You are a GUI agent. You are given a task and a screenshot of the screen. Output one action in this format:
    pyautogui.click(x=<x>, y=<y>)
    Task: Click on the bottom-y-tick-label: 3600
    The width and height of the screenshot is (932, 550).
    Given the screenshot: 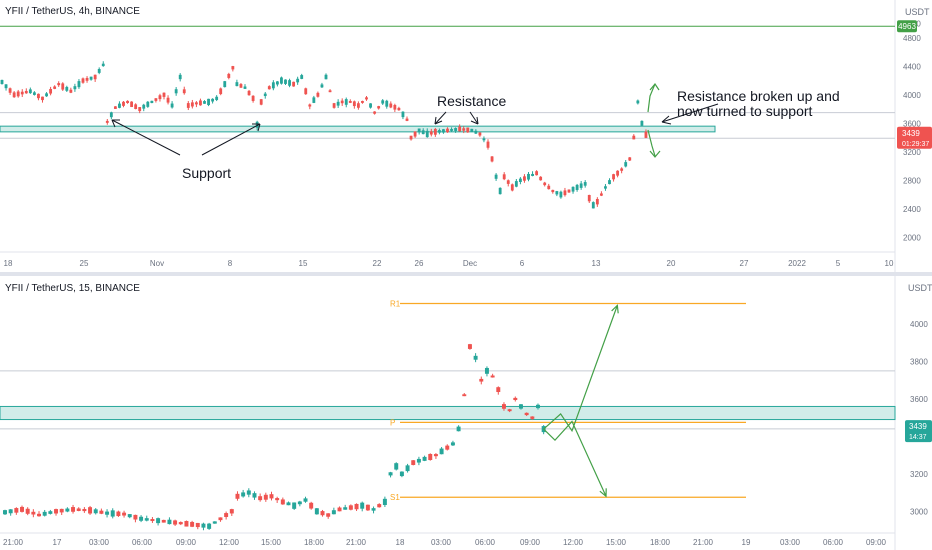 What is the action you would take?
    pyautogui.click(x=919, y=399)
    